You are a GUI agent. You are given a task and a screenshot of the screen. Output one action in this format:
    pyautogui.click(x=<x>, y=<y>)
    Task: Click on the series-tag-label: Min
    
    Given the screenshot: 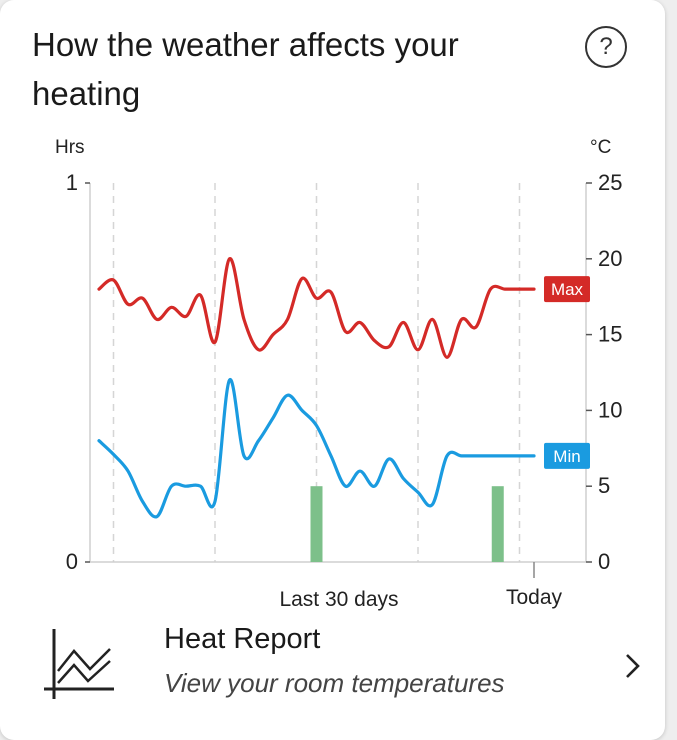 What is the action you would take?
    pyautogui.click(x=566, y=456)
    